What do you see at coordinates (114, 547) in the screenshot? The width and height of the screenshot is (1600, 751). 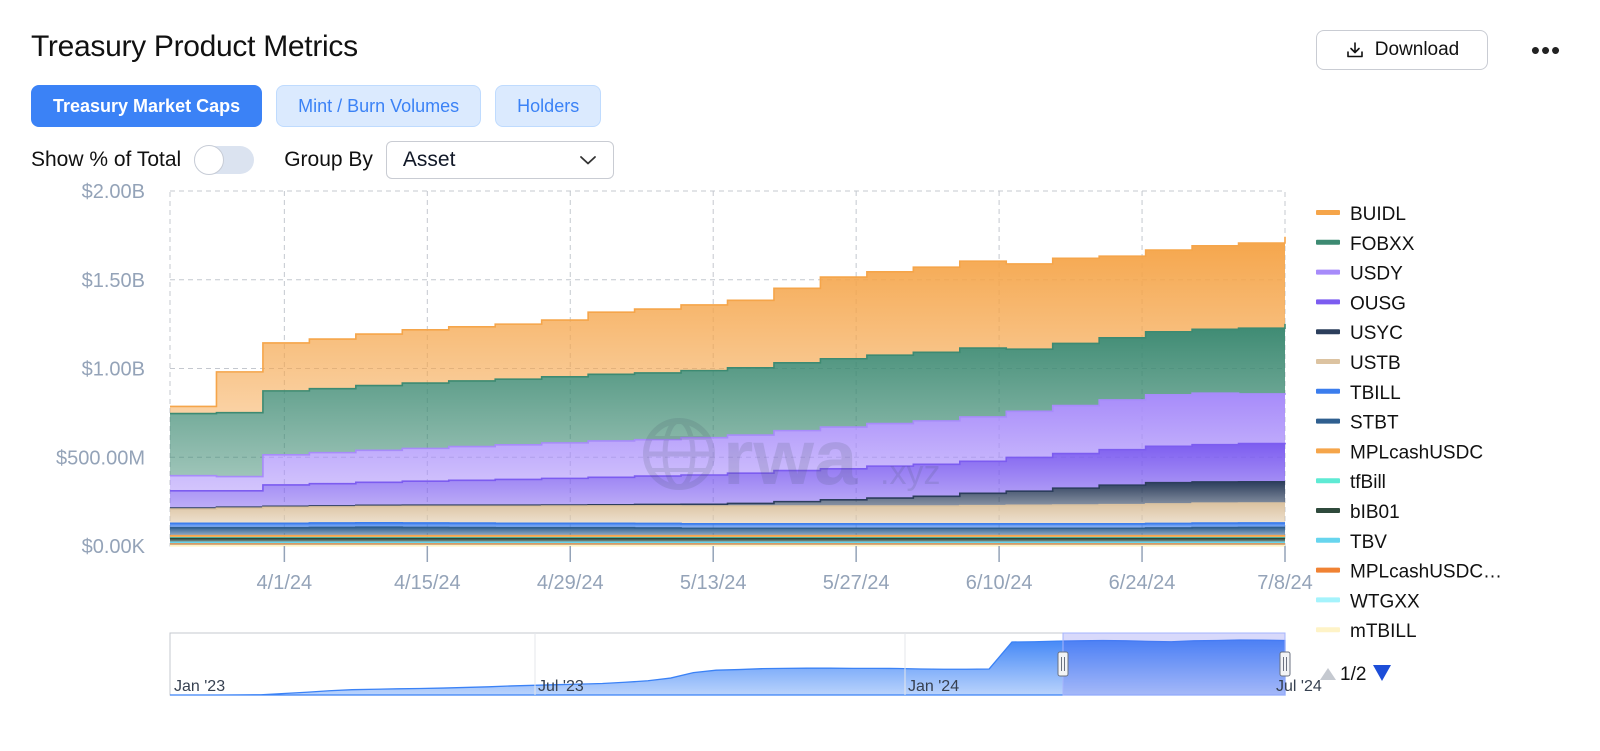 I see `y-tick-label: $0.00K` at bounding box center [114, 547].